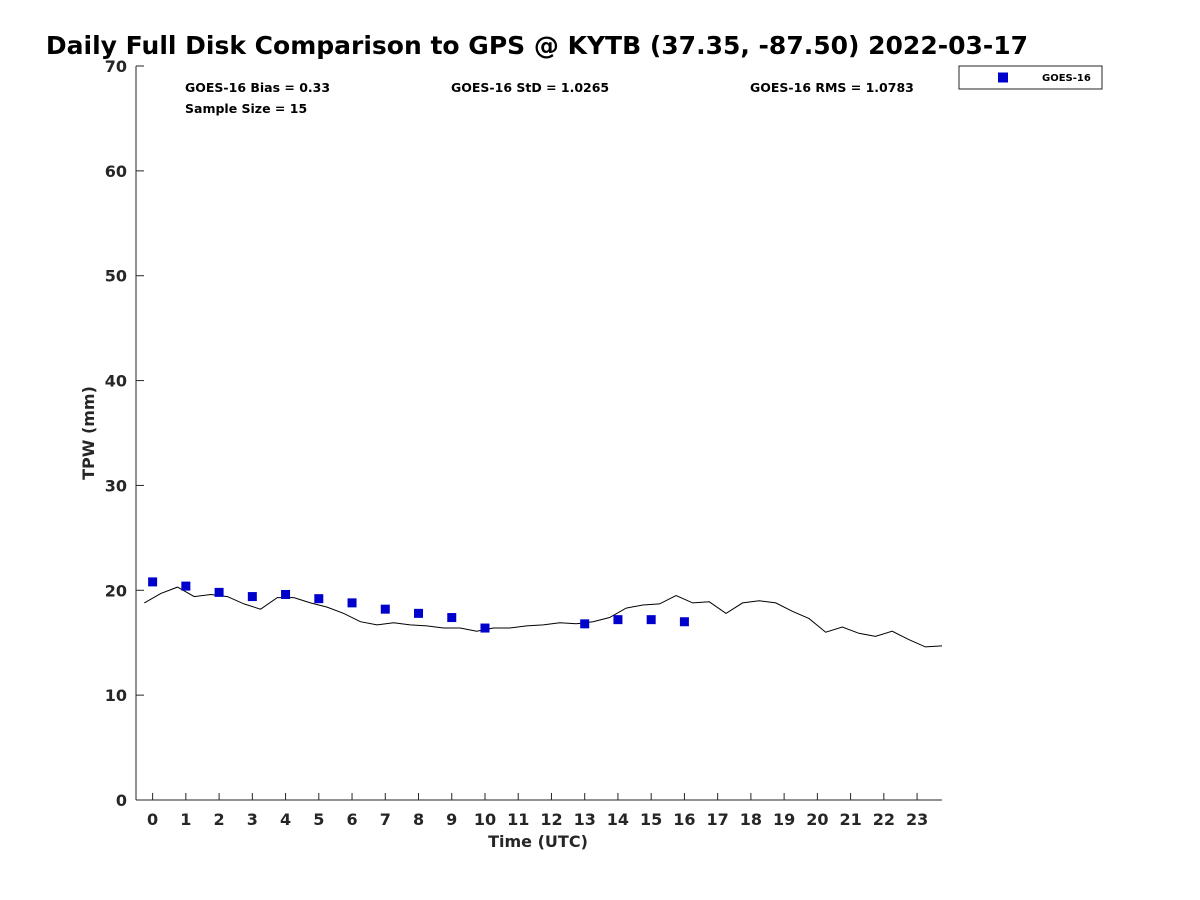 The height and width of the screenshot is (900, 1200). I want to click on y-tick-label: 50, so click(116, 276).